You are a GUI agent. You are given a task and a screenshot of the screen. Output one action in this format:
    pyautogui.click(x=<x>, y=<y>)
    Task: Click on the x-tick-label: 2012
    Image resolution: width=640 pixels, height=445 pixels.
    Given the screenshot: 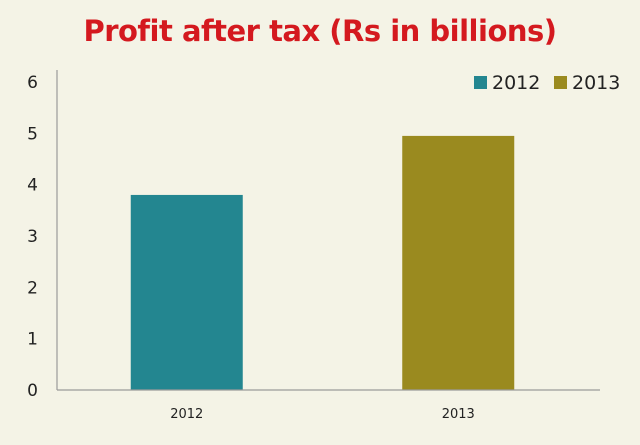 What is the action you would take?
    pyautogui.click(x=186, y=414)
    